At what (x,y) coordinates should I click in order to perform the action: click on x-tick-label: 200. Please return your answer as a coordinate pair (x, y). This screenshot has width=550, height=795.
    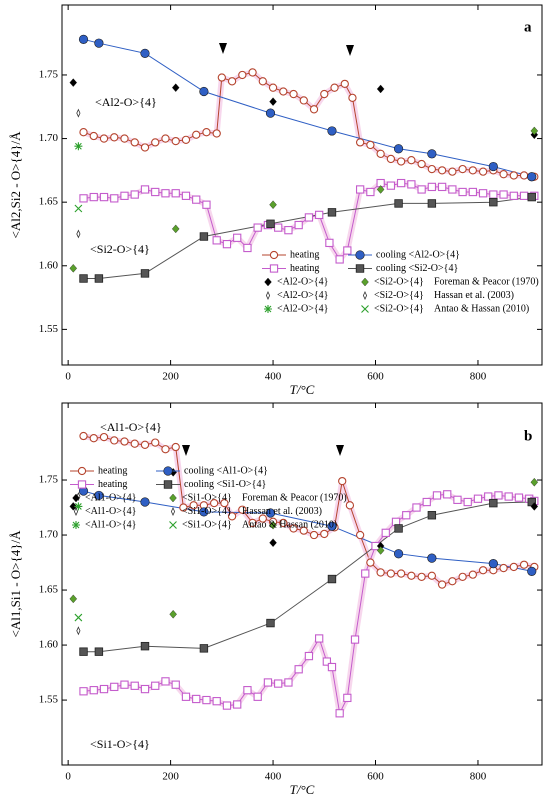
    Looking at the image, I should click on (170, 777).